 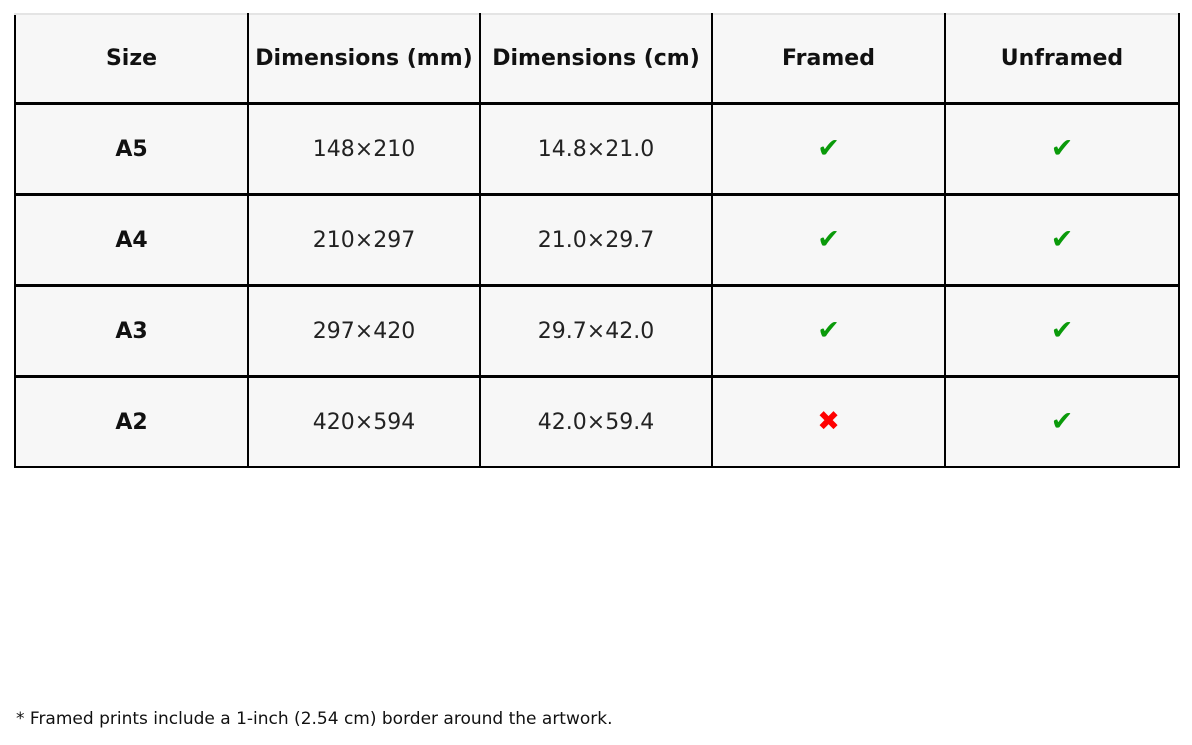 What do you see at coordinates (131, 240) in the screenshot?
I see `size-cell: A4` at bounding box center [131, 240].